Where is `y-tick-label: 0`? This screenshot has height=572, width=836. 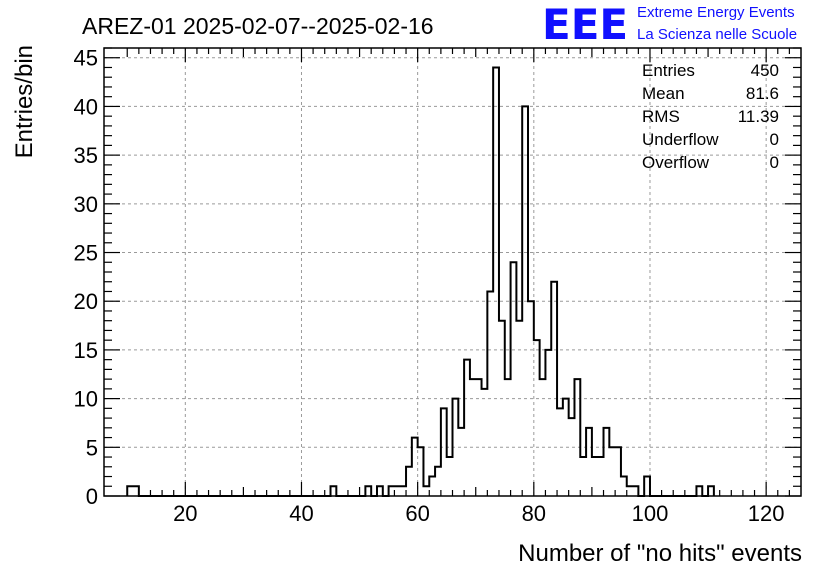 y-tick-label: 0 is located at coordinates (92, 496).